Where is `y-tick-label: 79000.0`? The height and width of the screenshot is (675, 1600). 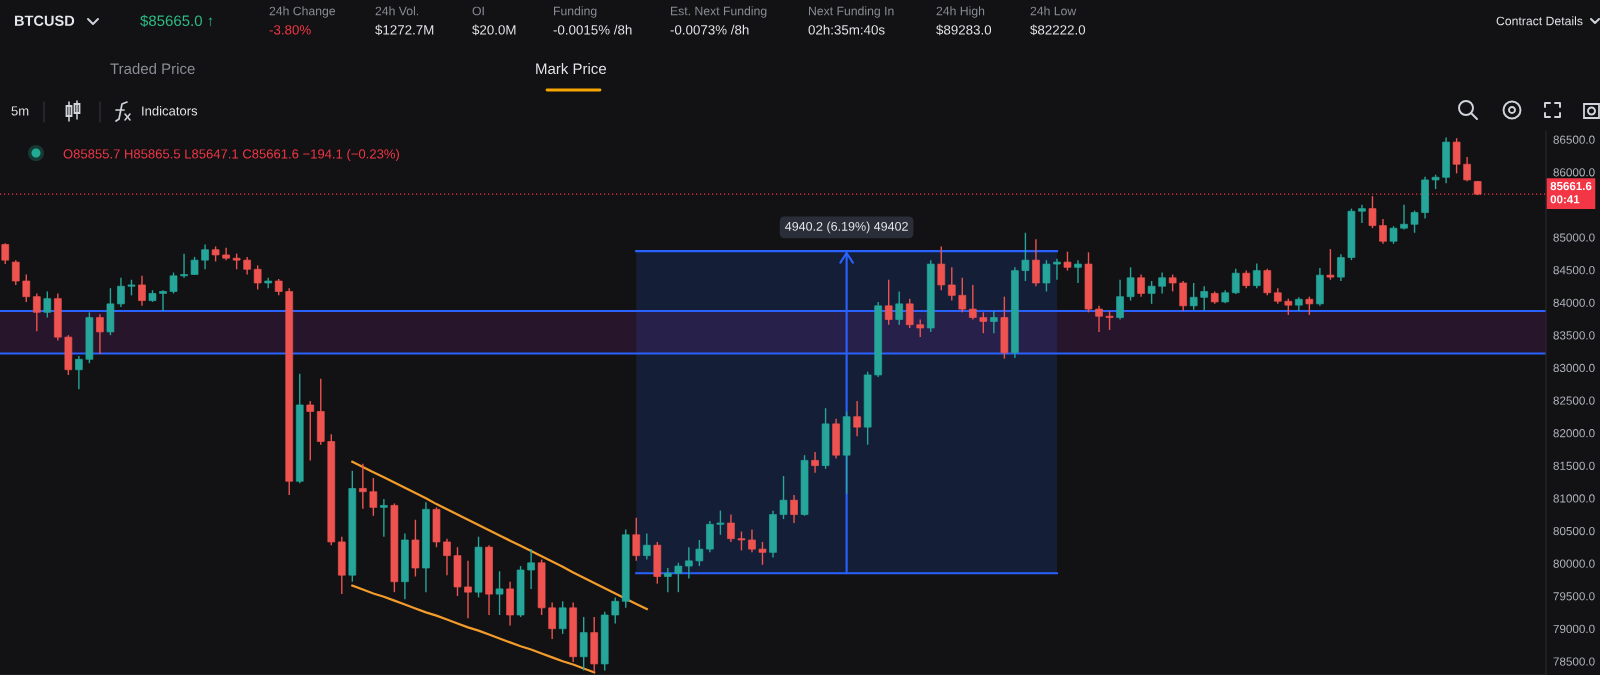
y-tick-label: 79000.0 is located at coordinates (1574, 629).